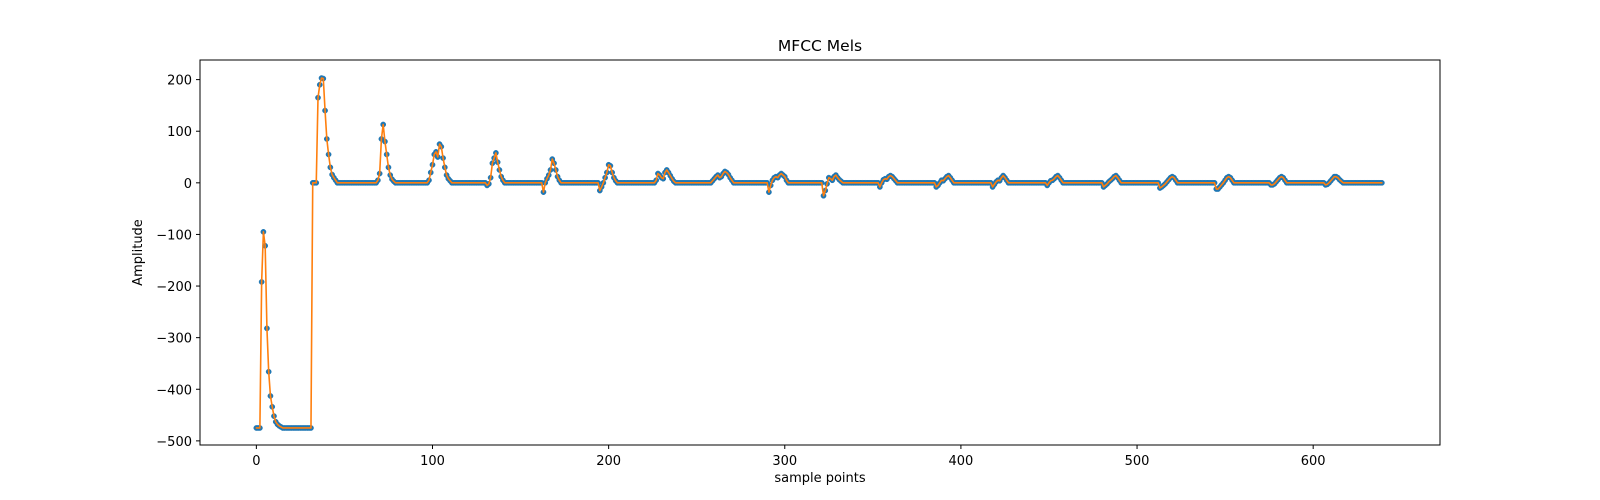  Describe the element at coordinates (256, 461) in the screenshot. I see `x-tick-label: 0` at that location.